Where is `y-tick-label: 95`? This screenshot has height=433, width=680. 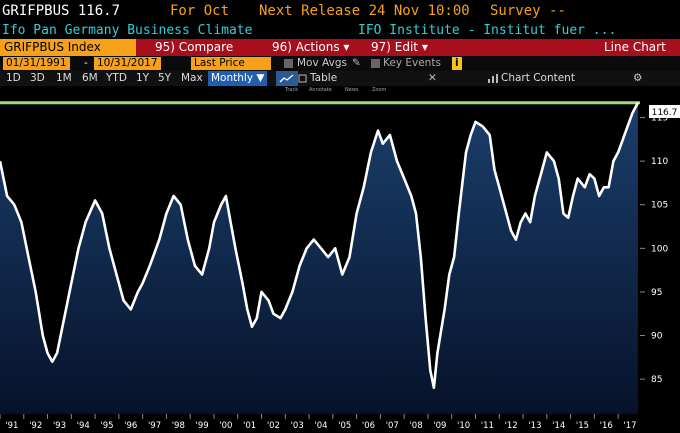 y-tick-label: 95 is located at coordinates (656, 293).